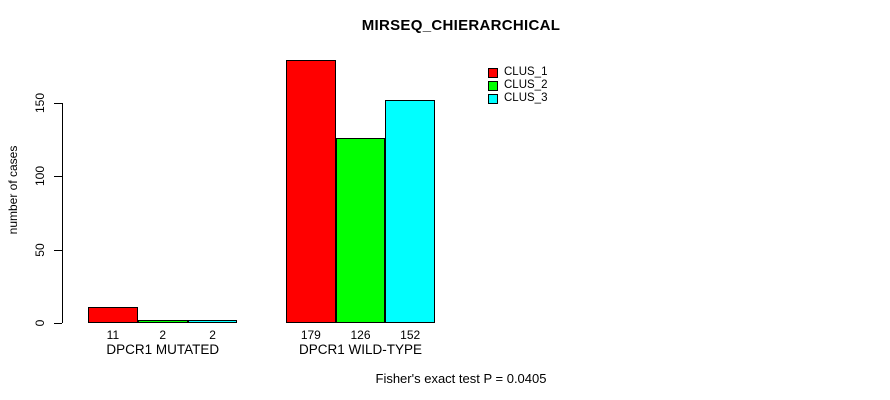 The image size is (890, 400). I want to click on bar-value-label: 11, so click(113, 335).